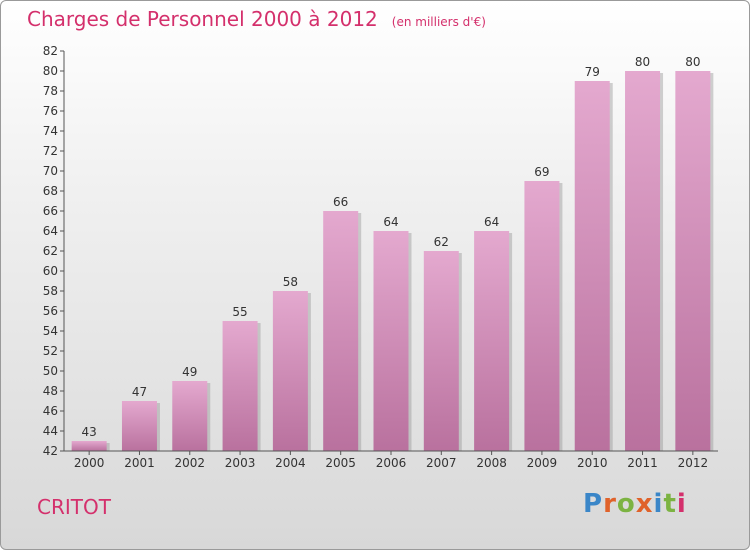  What do you see at coordinates (50, 231) in the screenshot?
I see `y-tick-label: 64` at bounding box center [50, 231].